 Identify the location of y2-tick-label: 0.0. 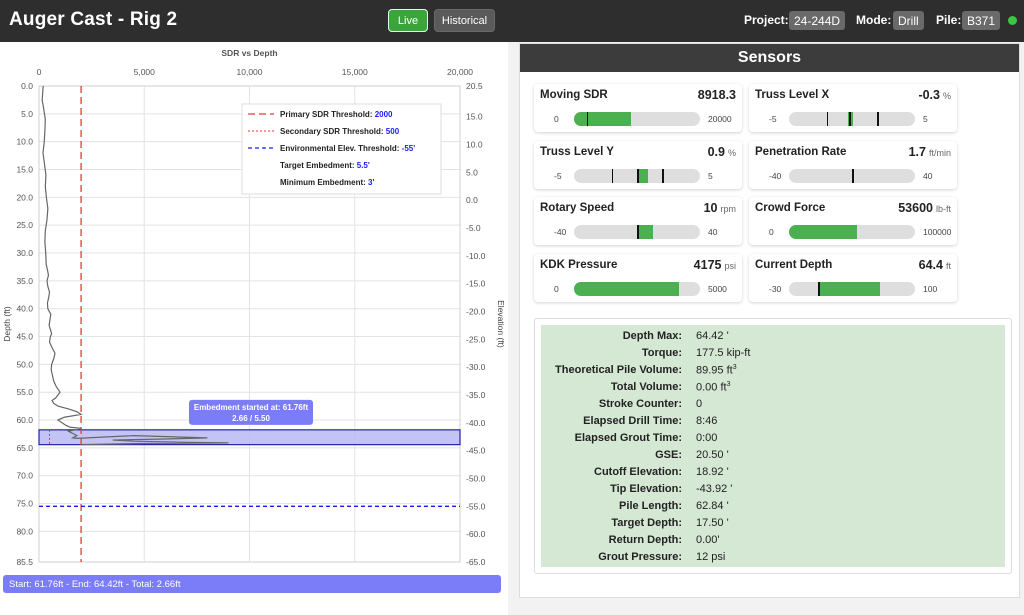
(472, 200).